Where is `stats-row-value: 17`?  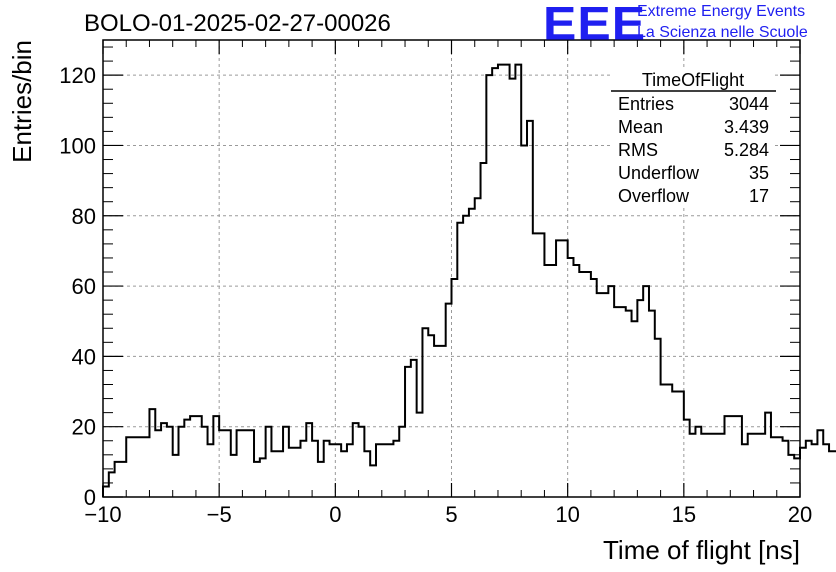 stats-row-value: 17 is located at coordinates (759, 196).